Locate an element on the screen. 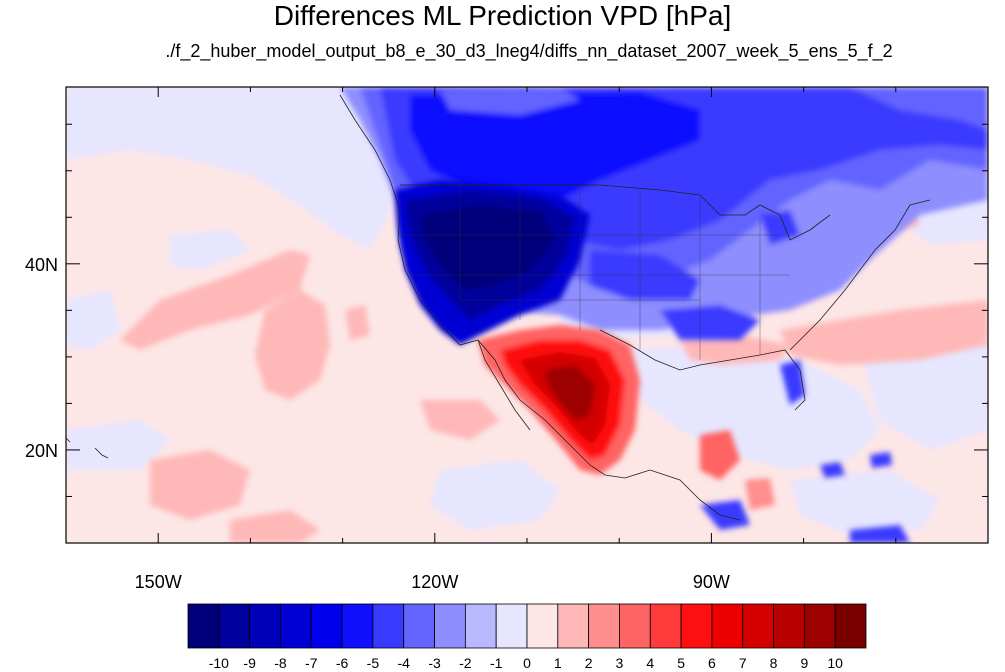 Image resolution: width=1005 pixels, height=672 pixels. colorbar-label: -10 is located at coordinates (219, 663).